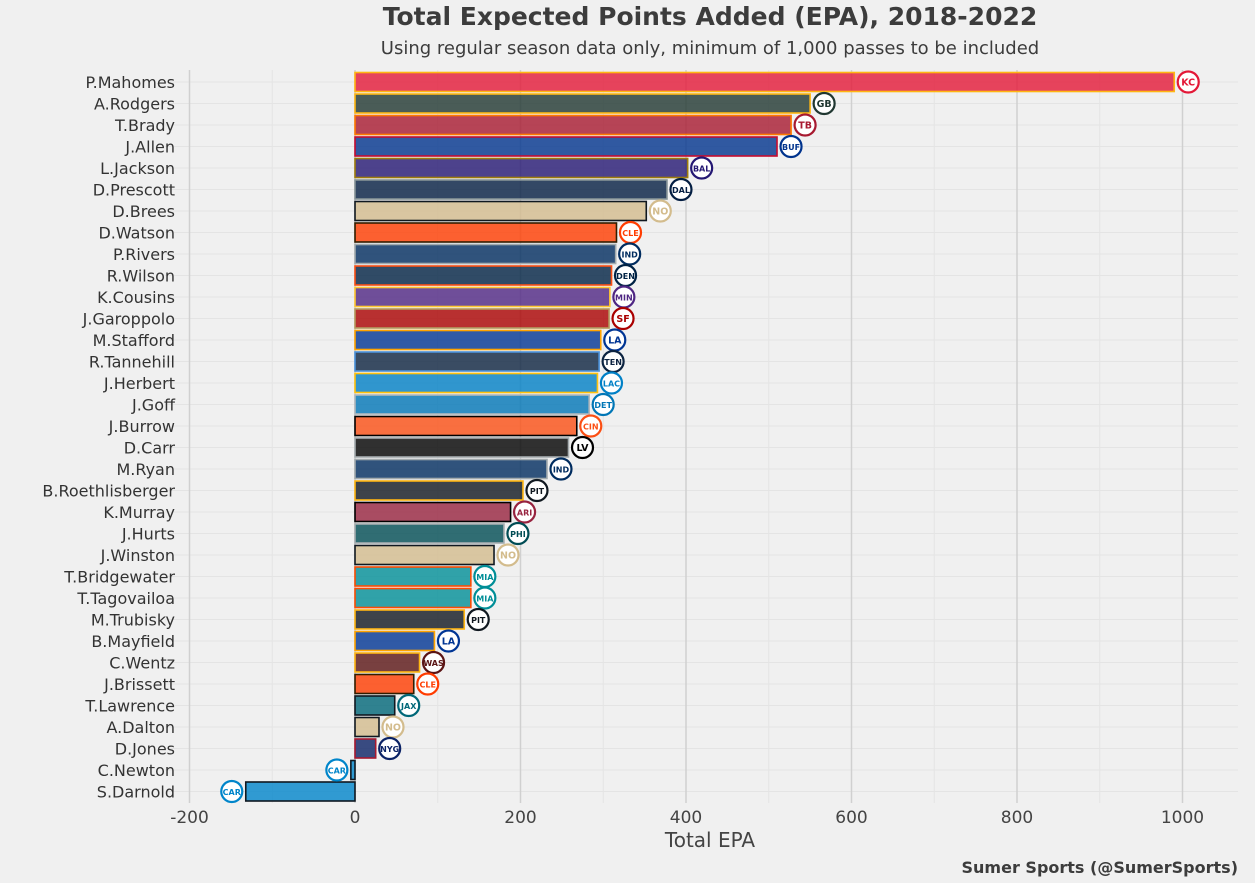 This screenshot has height=883, width=1255. I want to click on team-logo-label: PHI, so click(518, 534).